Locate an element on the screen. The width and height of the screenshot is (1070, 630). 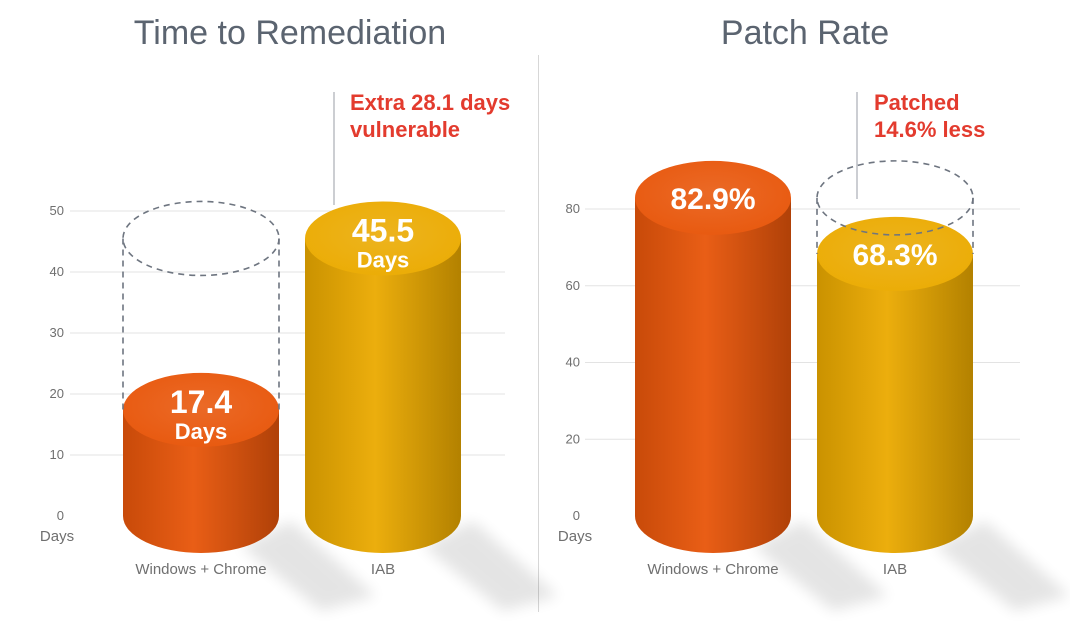
bar-value-label: 68.3% is located at coordinates (894, 255).